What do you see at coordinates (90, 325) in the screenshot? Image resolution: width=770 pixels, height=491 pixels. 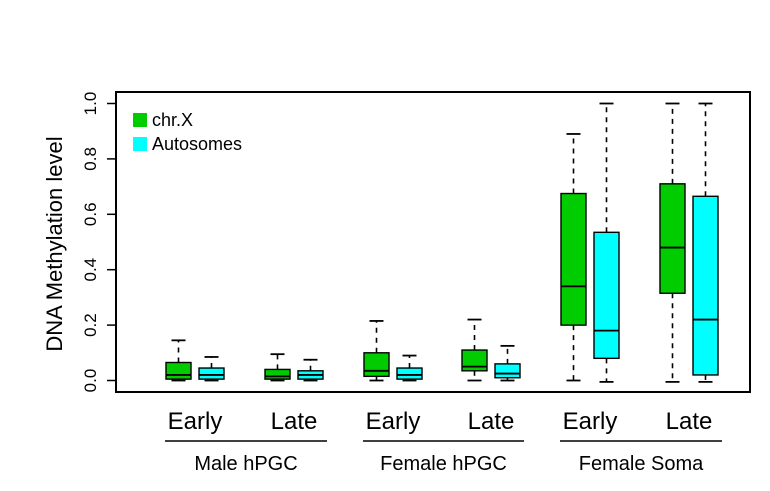 I see `y-tick-label: 0.2` at bounding box center [90, 325].